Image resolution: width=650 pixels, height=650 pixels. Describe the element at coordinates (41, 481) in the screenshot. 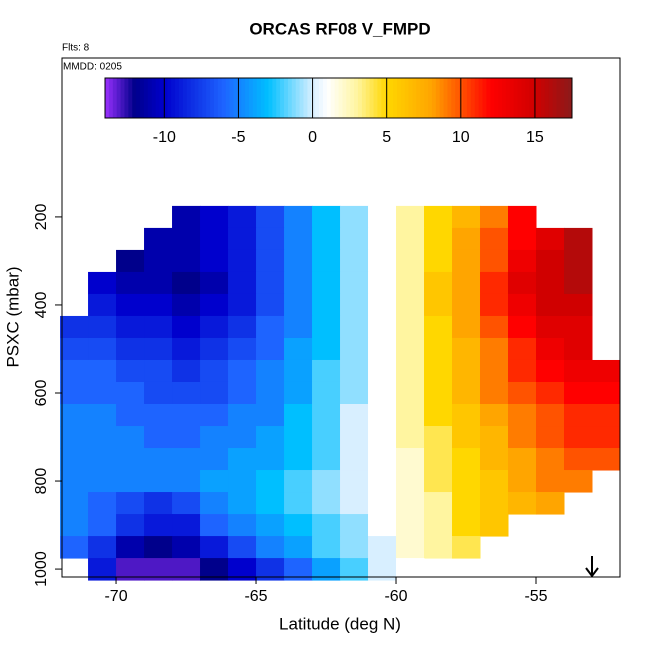

I see `y-tick-label: 800` at that location.